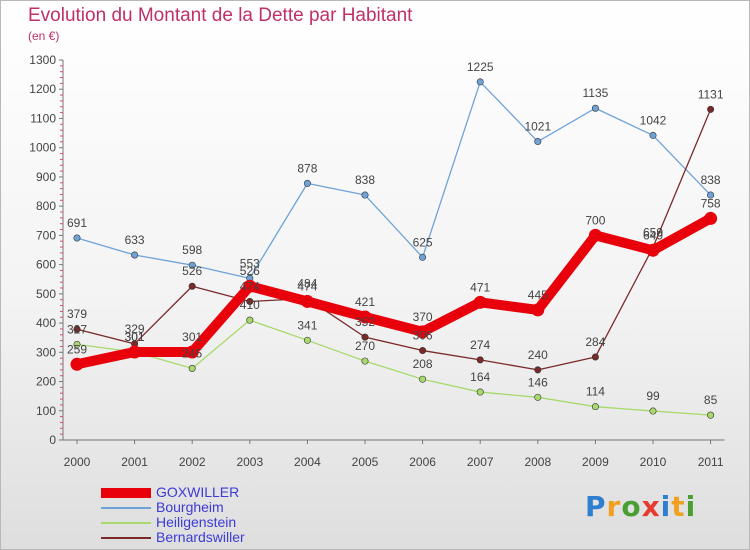 The image size is (750, 550). Describe the element at coordinates (423, 364) in the screenshot. I see `data-label: 208` at that location.